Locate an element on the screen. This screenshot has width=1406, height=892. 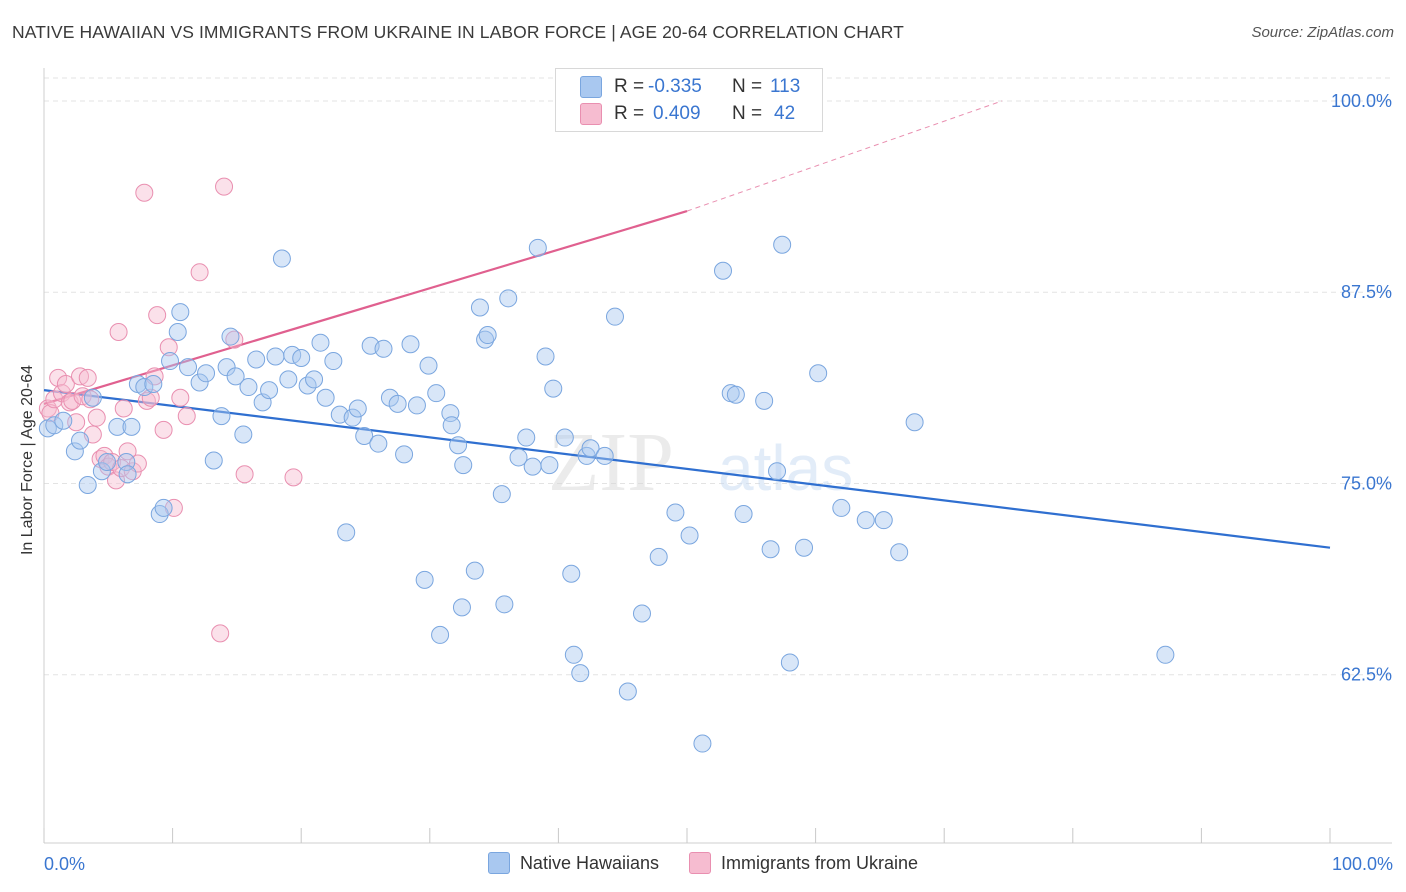
trend-line-ukraine is located at coordinates (365, 307).